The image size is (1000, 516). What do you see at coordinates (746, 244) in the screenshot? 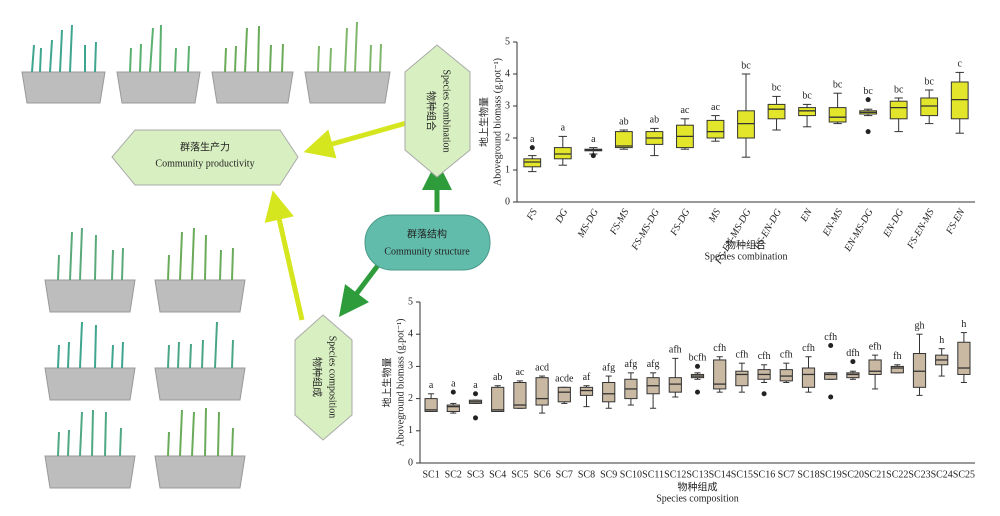
I see `x-label: 物种组合` at bounding box center [746, 244].